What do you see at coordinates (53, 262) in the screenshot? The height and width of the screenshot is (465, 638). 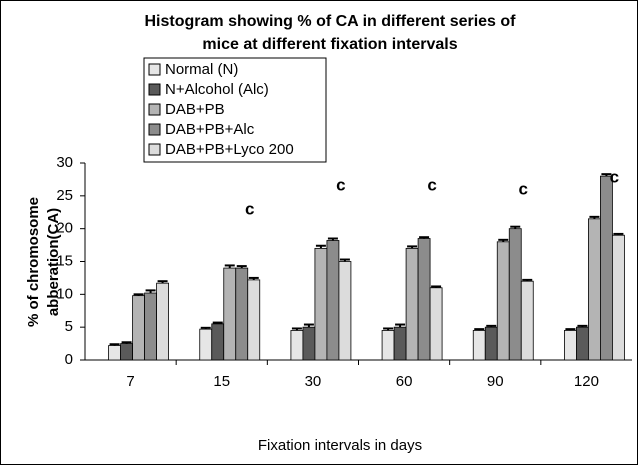 I see `y-axis-label: abberation(CA)` at bounding box center [53, 262].